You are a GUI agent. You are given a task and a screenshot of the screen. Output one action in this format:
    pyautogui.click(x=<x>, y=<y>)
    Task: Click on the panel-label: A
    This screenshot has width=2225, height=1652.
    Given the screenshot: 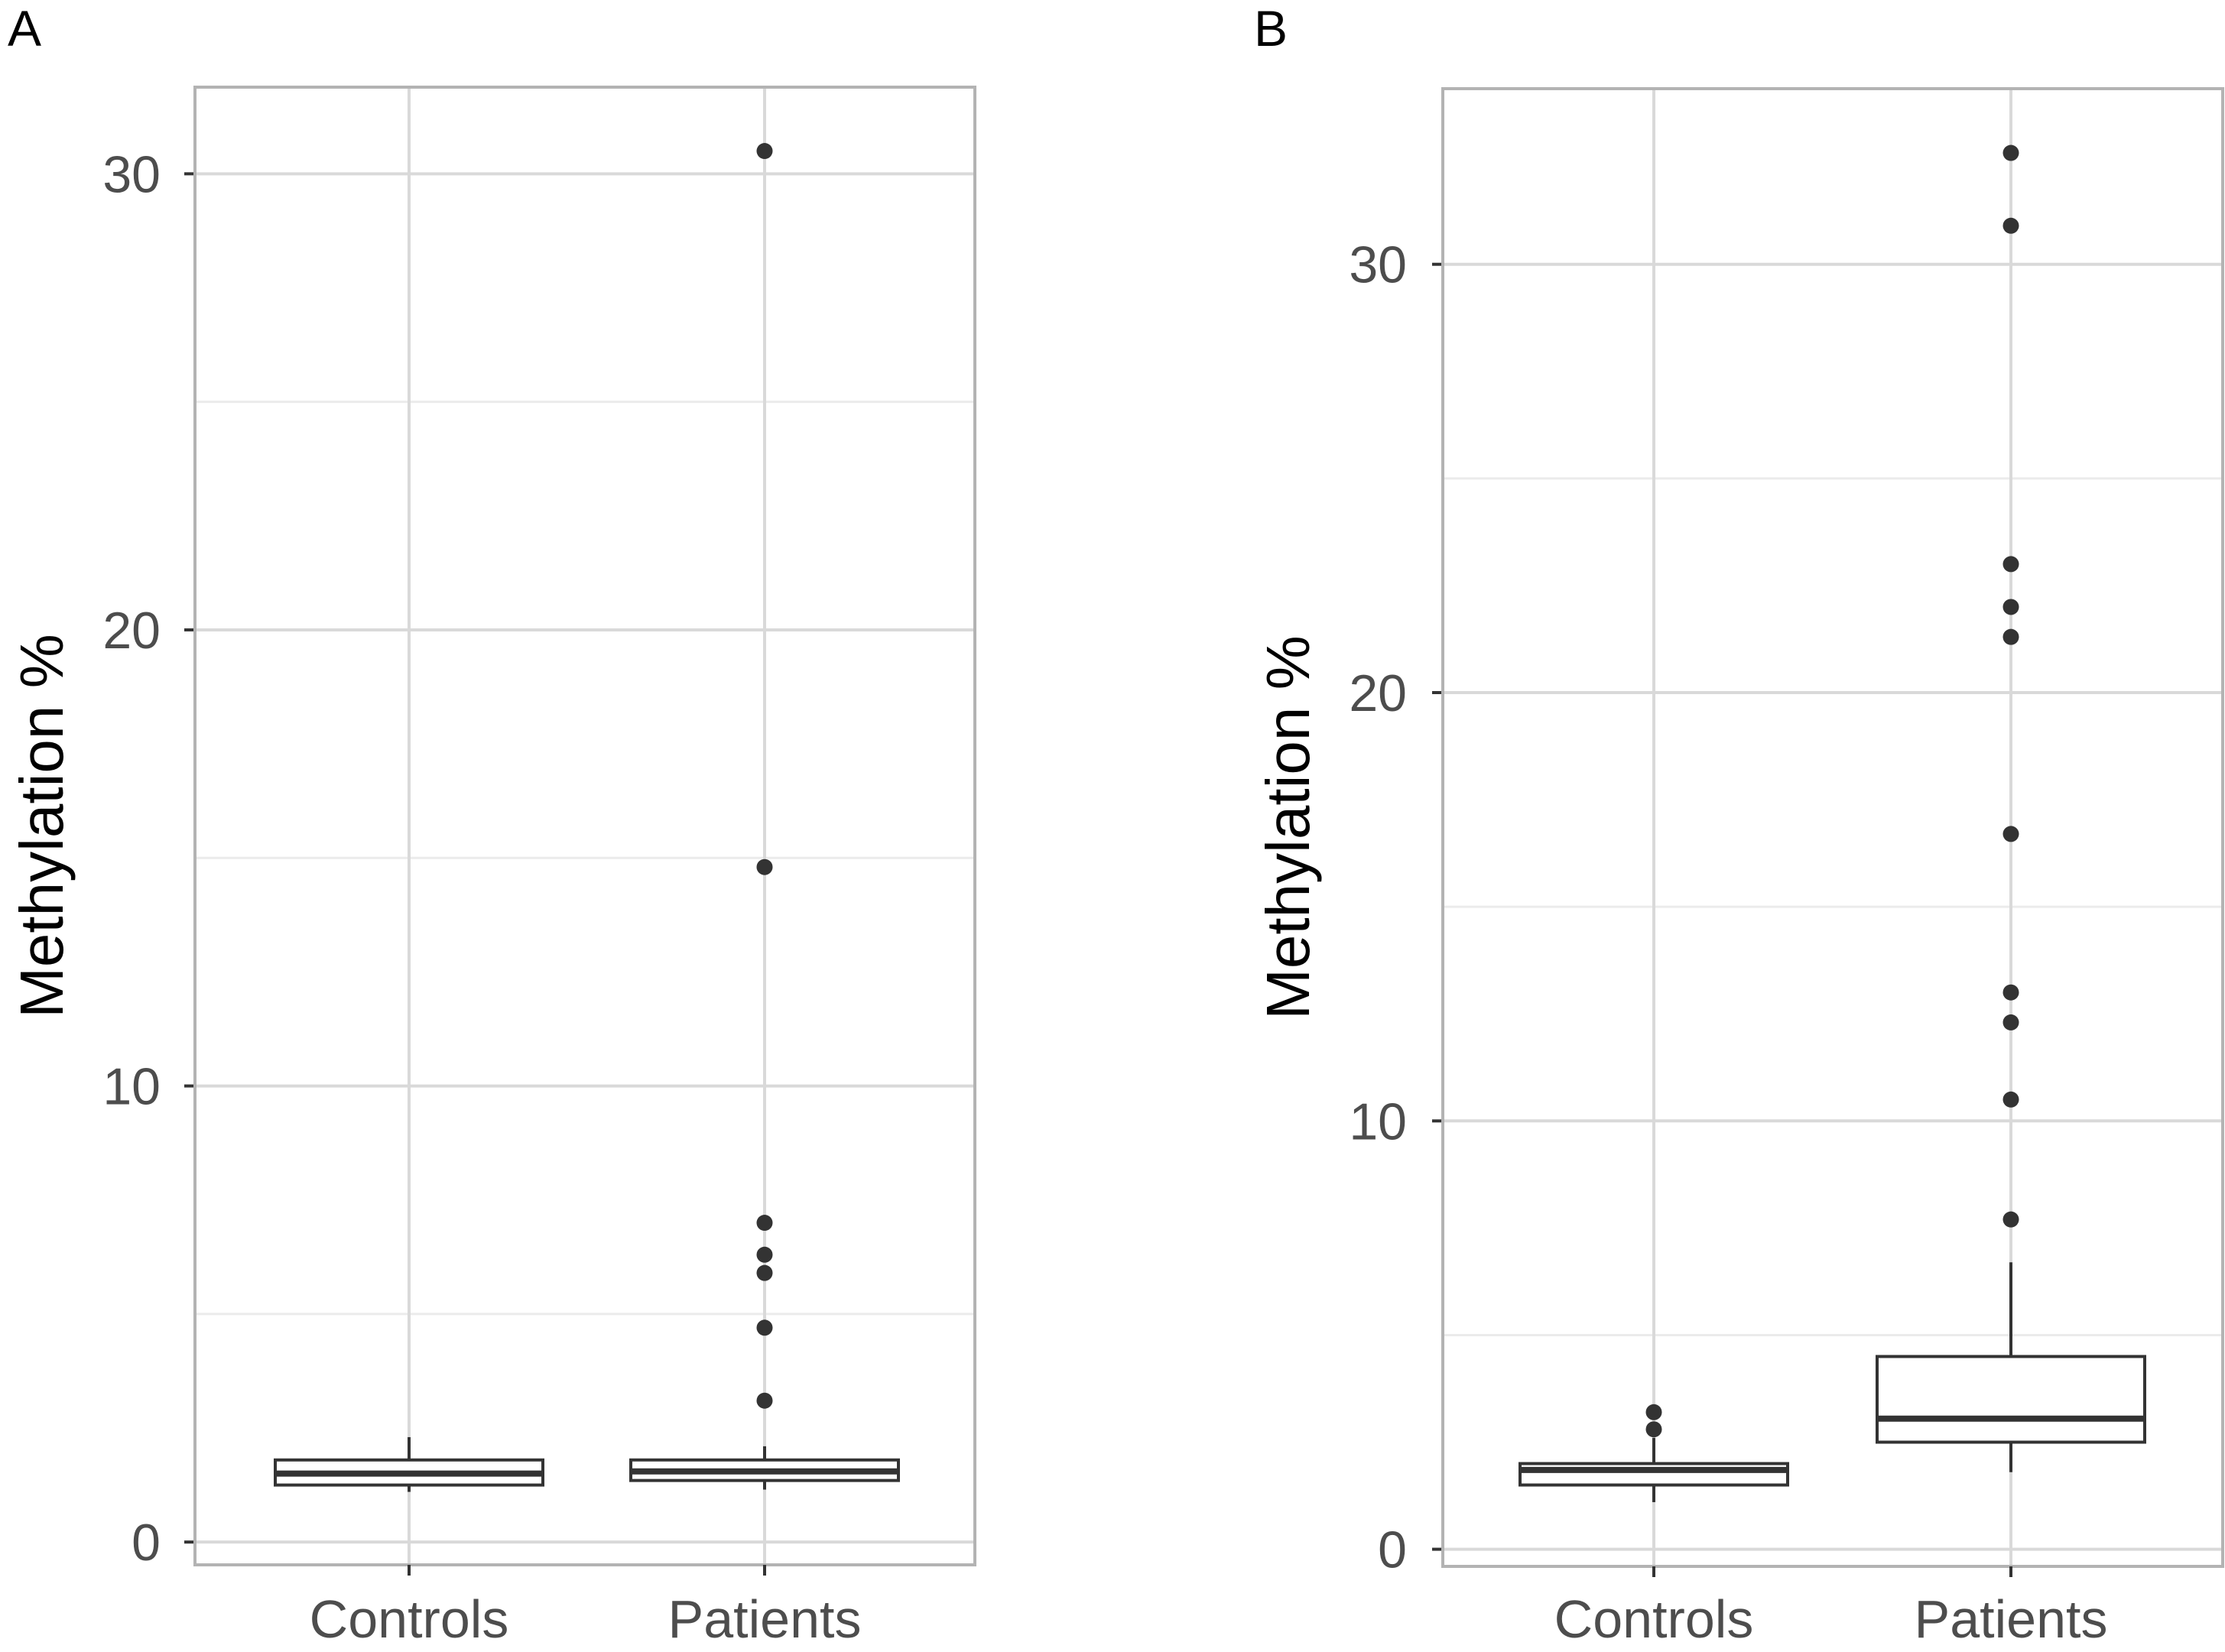 What is the action you would take?
    pyautogui.click(x=24, y=28)
    